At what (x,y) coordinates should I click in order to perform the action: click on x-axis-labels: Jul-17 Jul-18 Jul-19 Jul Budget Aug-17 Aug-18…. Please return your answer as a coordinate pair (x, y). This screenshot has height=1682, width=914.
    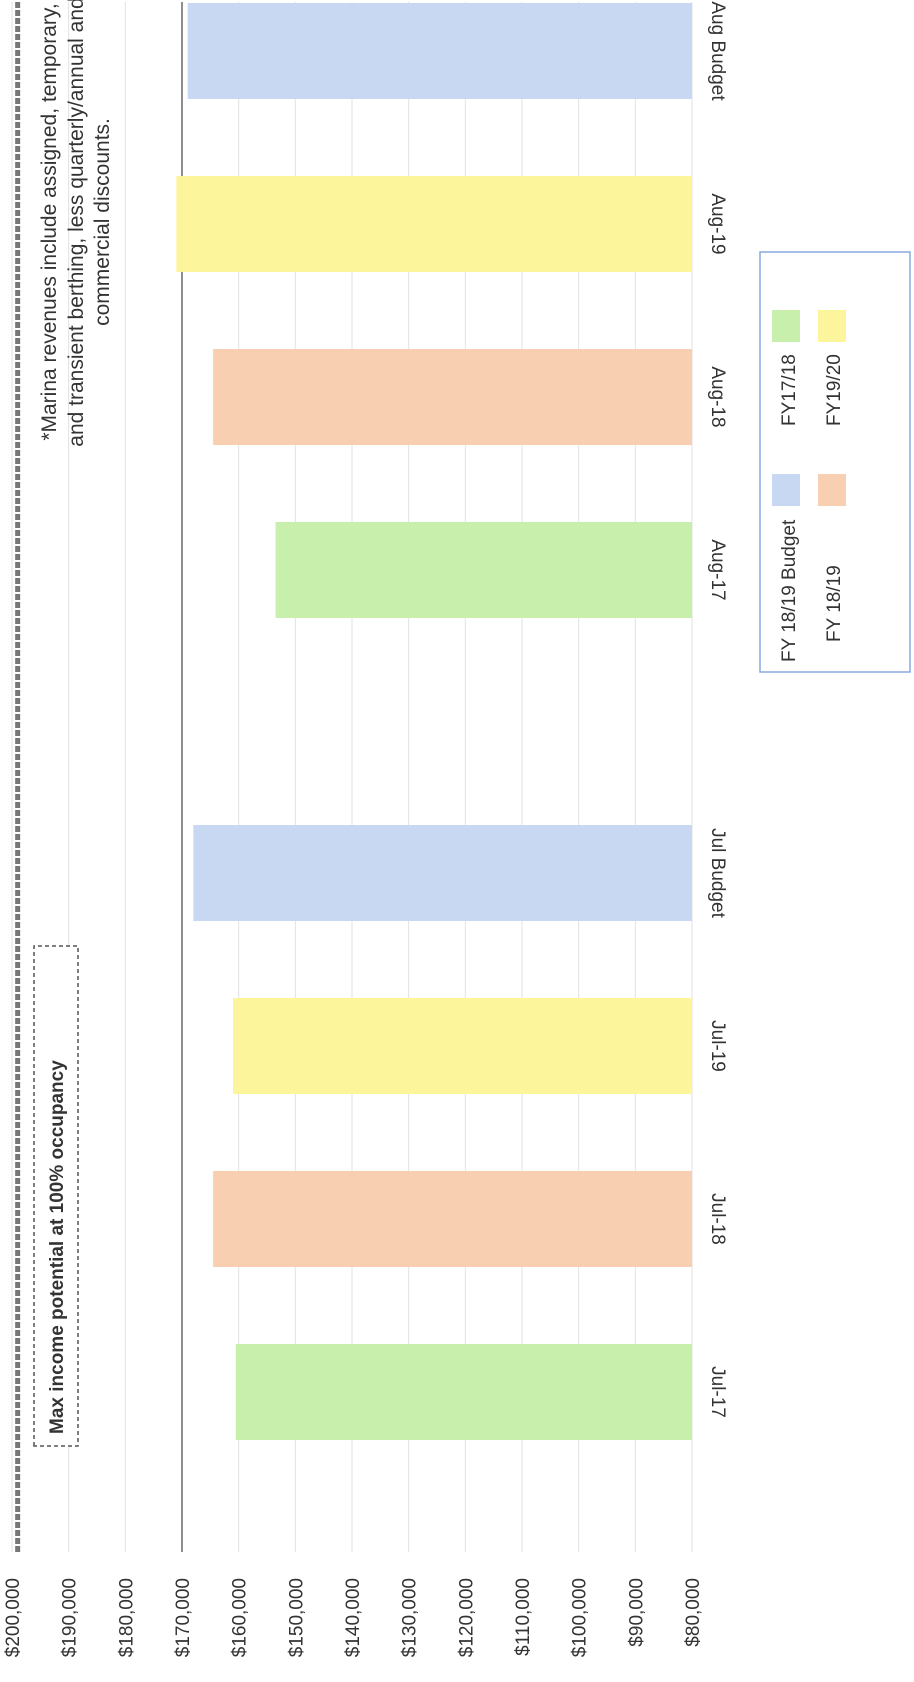
    Looking at the image, I should click on (717, 709).